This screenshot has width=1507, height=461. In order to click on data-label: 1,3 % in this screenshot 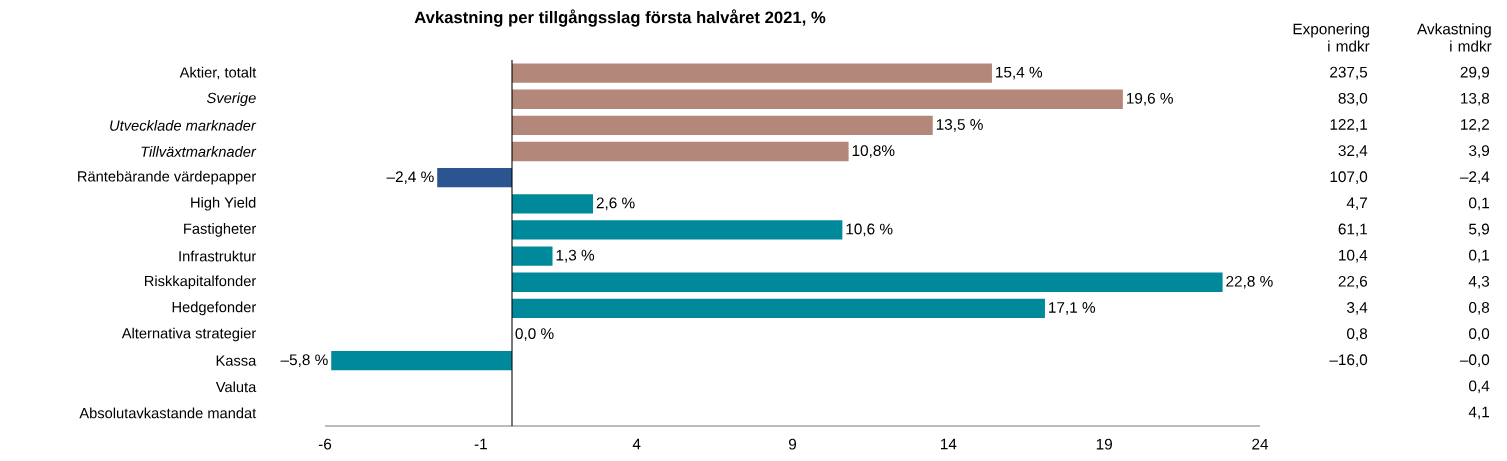, I will do `click(575, 256)`.